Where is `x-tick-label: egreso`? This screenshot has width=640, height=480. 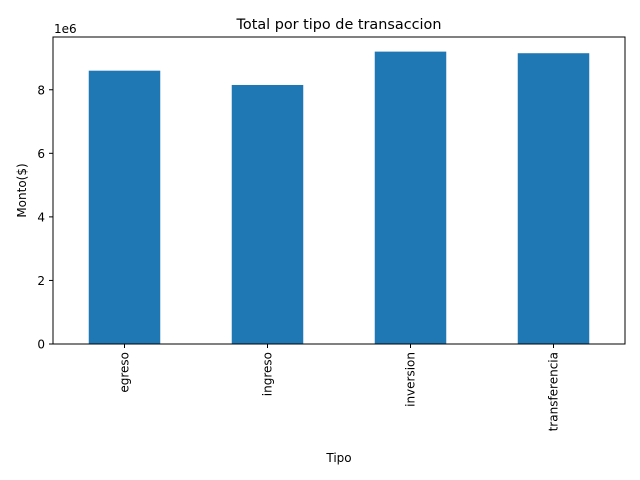 x-tick-label: egreso is located at coordinates (125, 372).